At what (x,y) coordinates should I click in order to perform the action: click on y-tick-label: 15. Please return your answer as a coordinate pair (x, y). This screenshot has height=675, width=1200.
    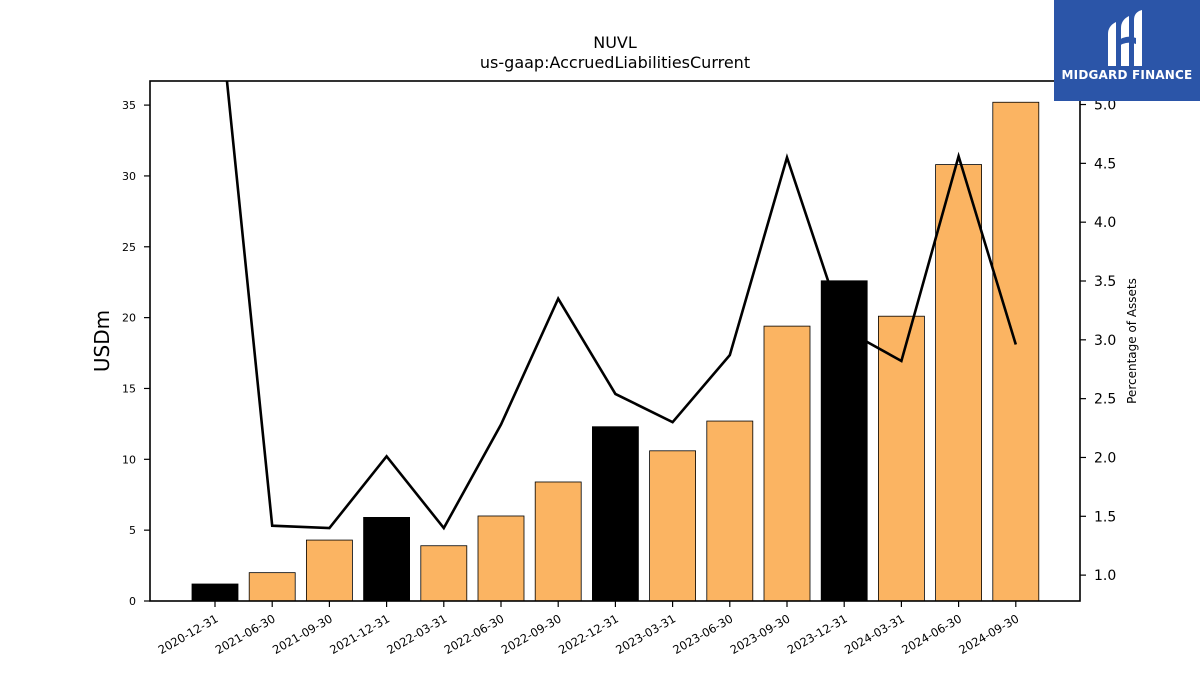
    Looking at the image, I should click on (129, 388).